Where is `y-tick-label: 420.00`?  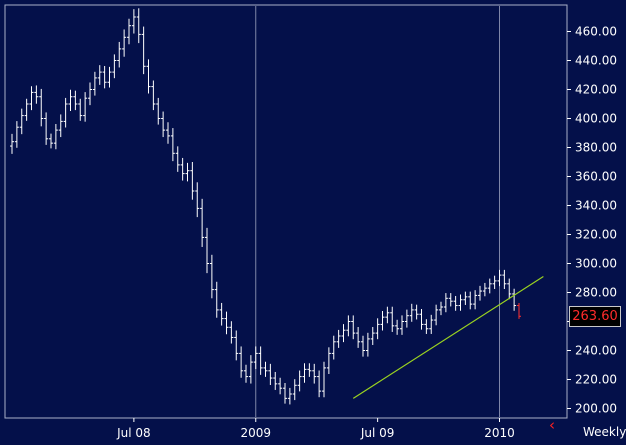 y-tick-label: 420.00 is located at coordinates (596, 90).